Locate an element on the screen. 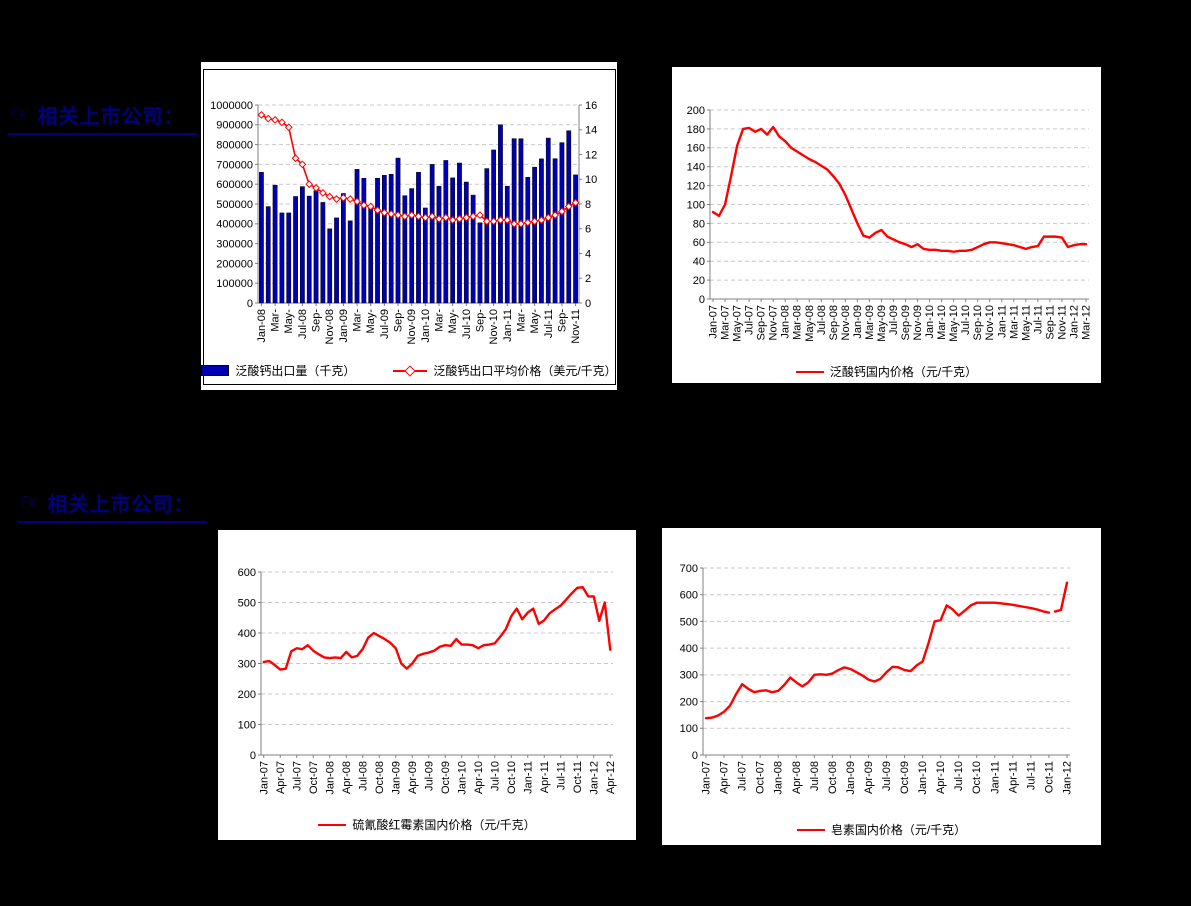 The image size is (1191, 906). y-axis-label: 180 is located at coordinates (696, 130).